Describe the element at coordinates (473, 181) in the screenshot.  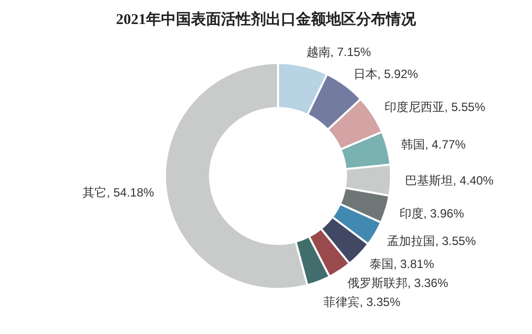
I see `data-label: , 4.40%` at that location.